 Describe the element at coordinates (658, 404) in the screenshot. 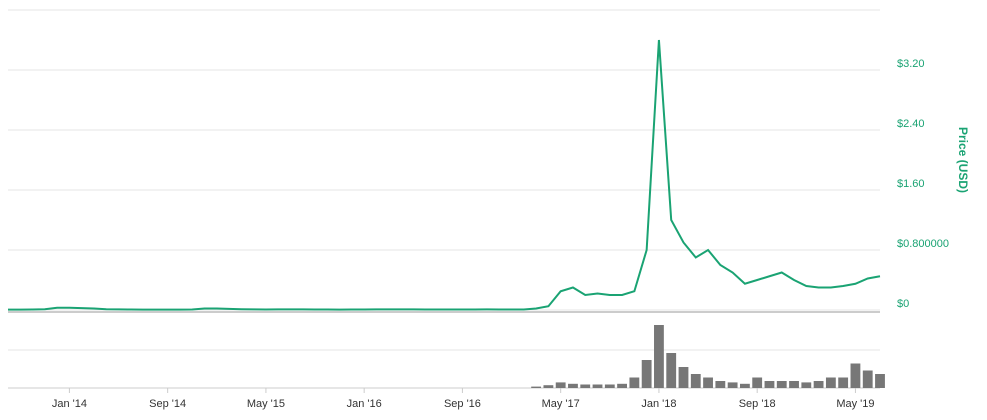

I see `x-tick-label: Jan '18` at that location.